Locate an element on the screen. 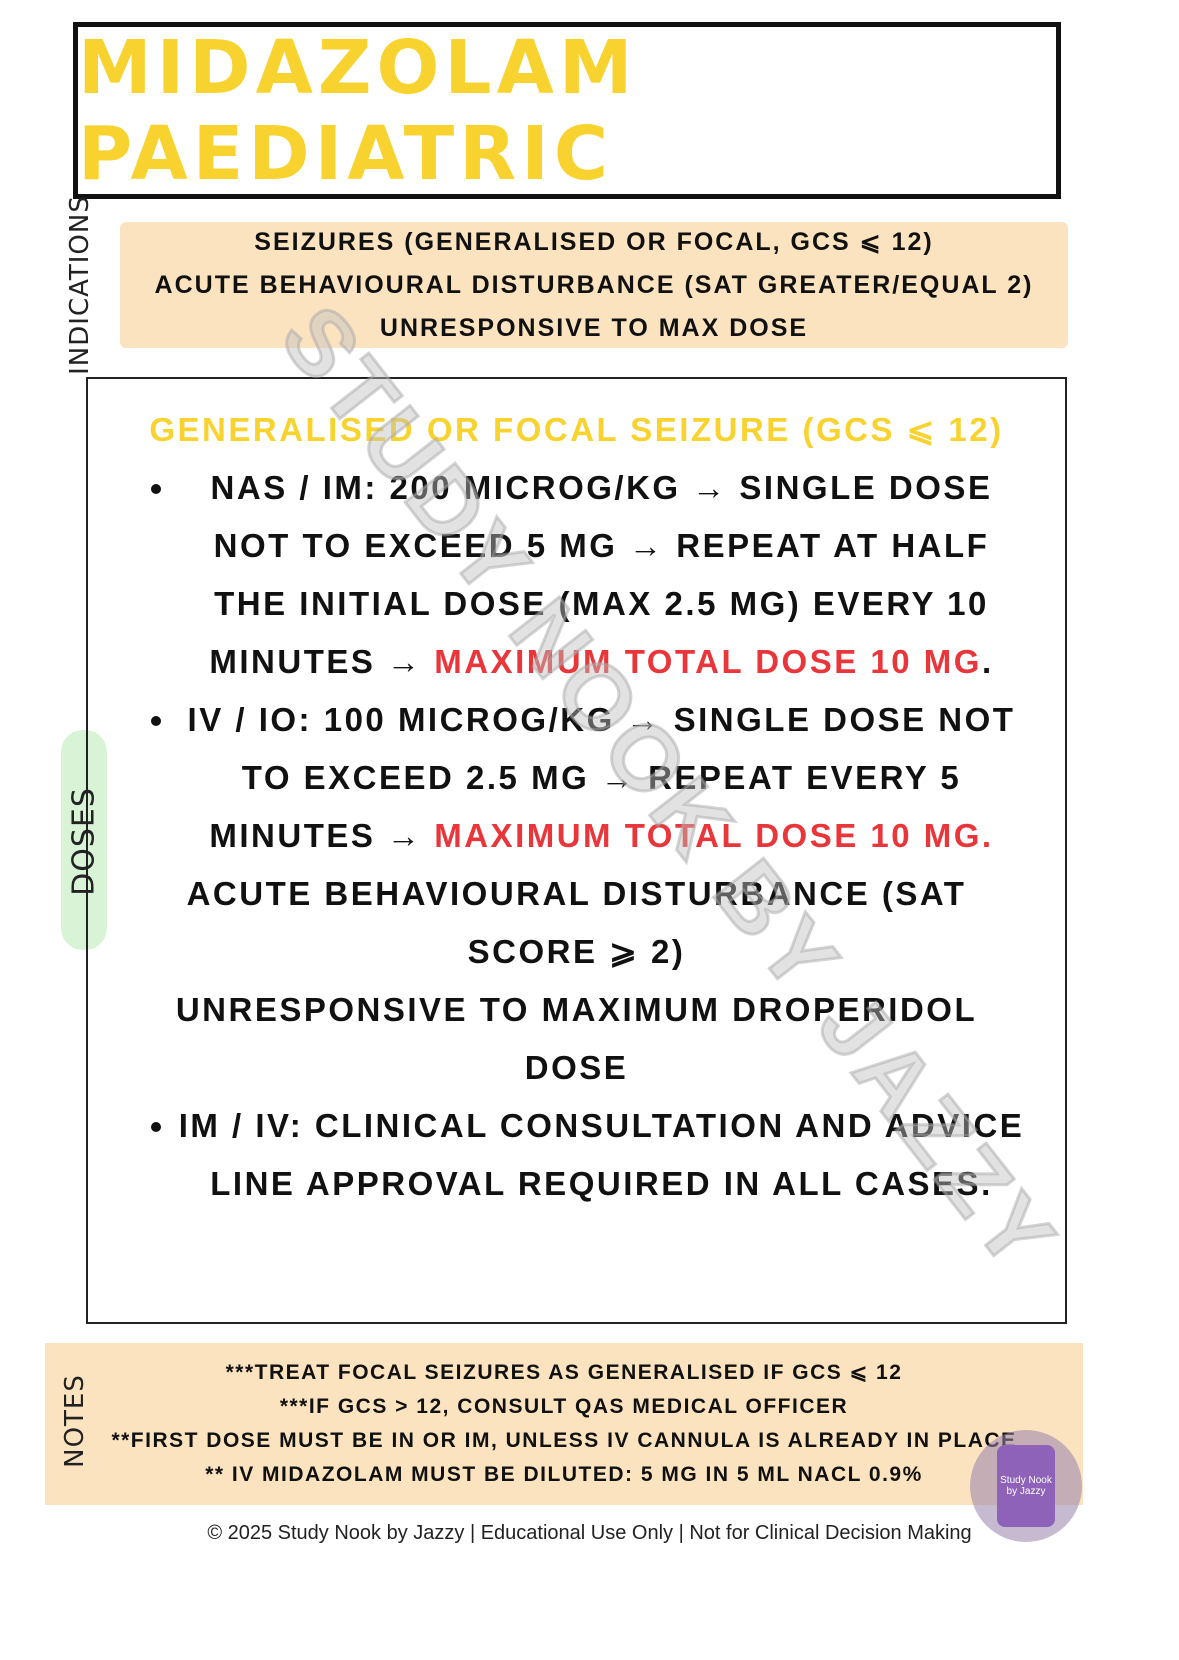 The image size is (1179, 1660). indication-item: Unresponsive to max dose is located at coordinates (594, 327).